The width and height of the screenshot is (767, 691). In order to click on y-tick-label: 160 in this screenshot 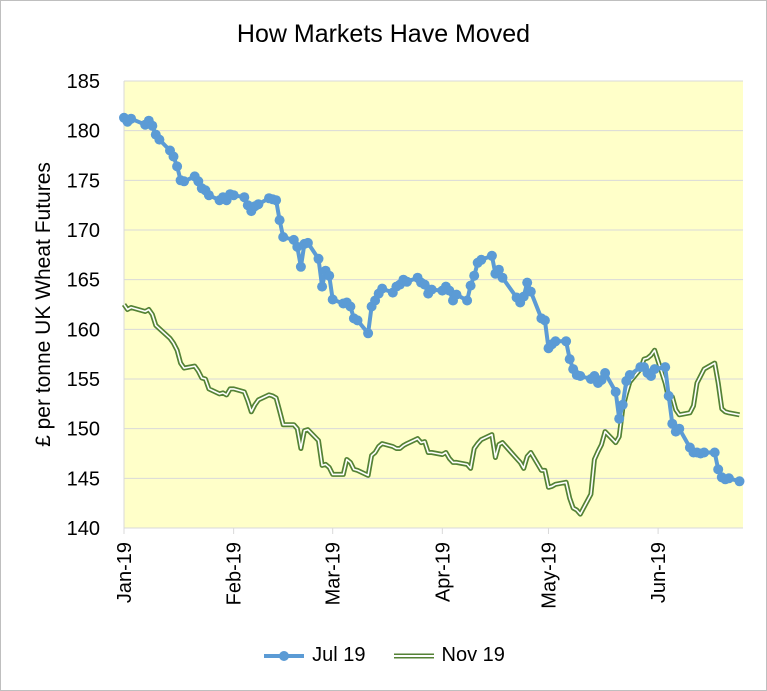, I will do `click(83, 330)`.